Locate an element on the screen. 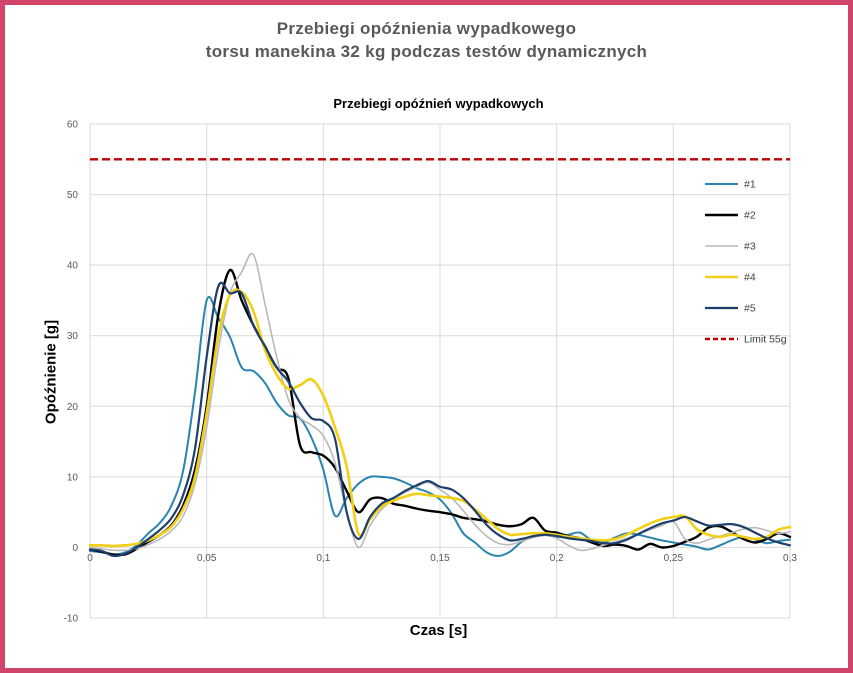 The width and height of the screenshot is (853, 673). legend-label-1: #1 is located at coordinates (750, 185).